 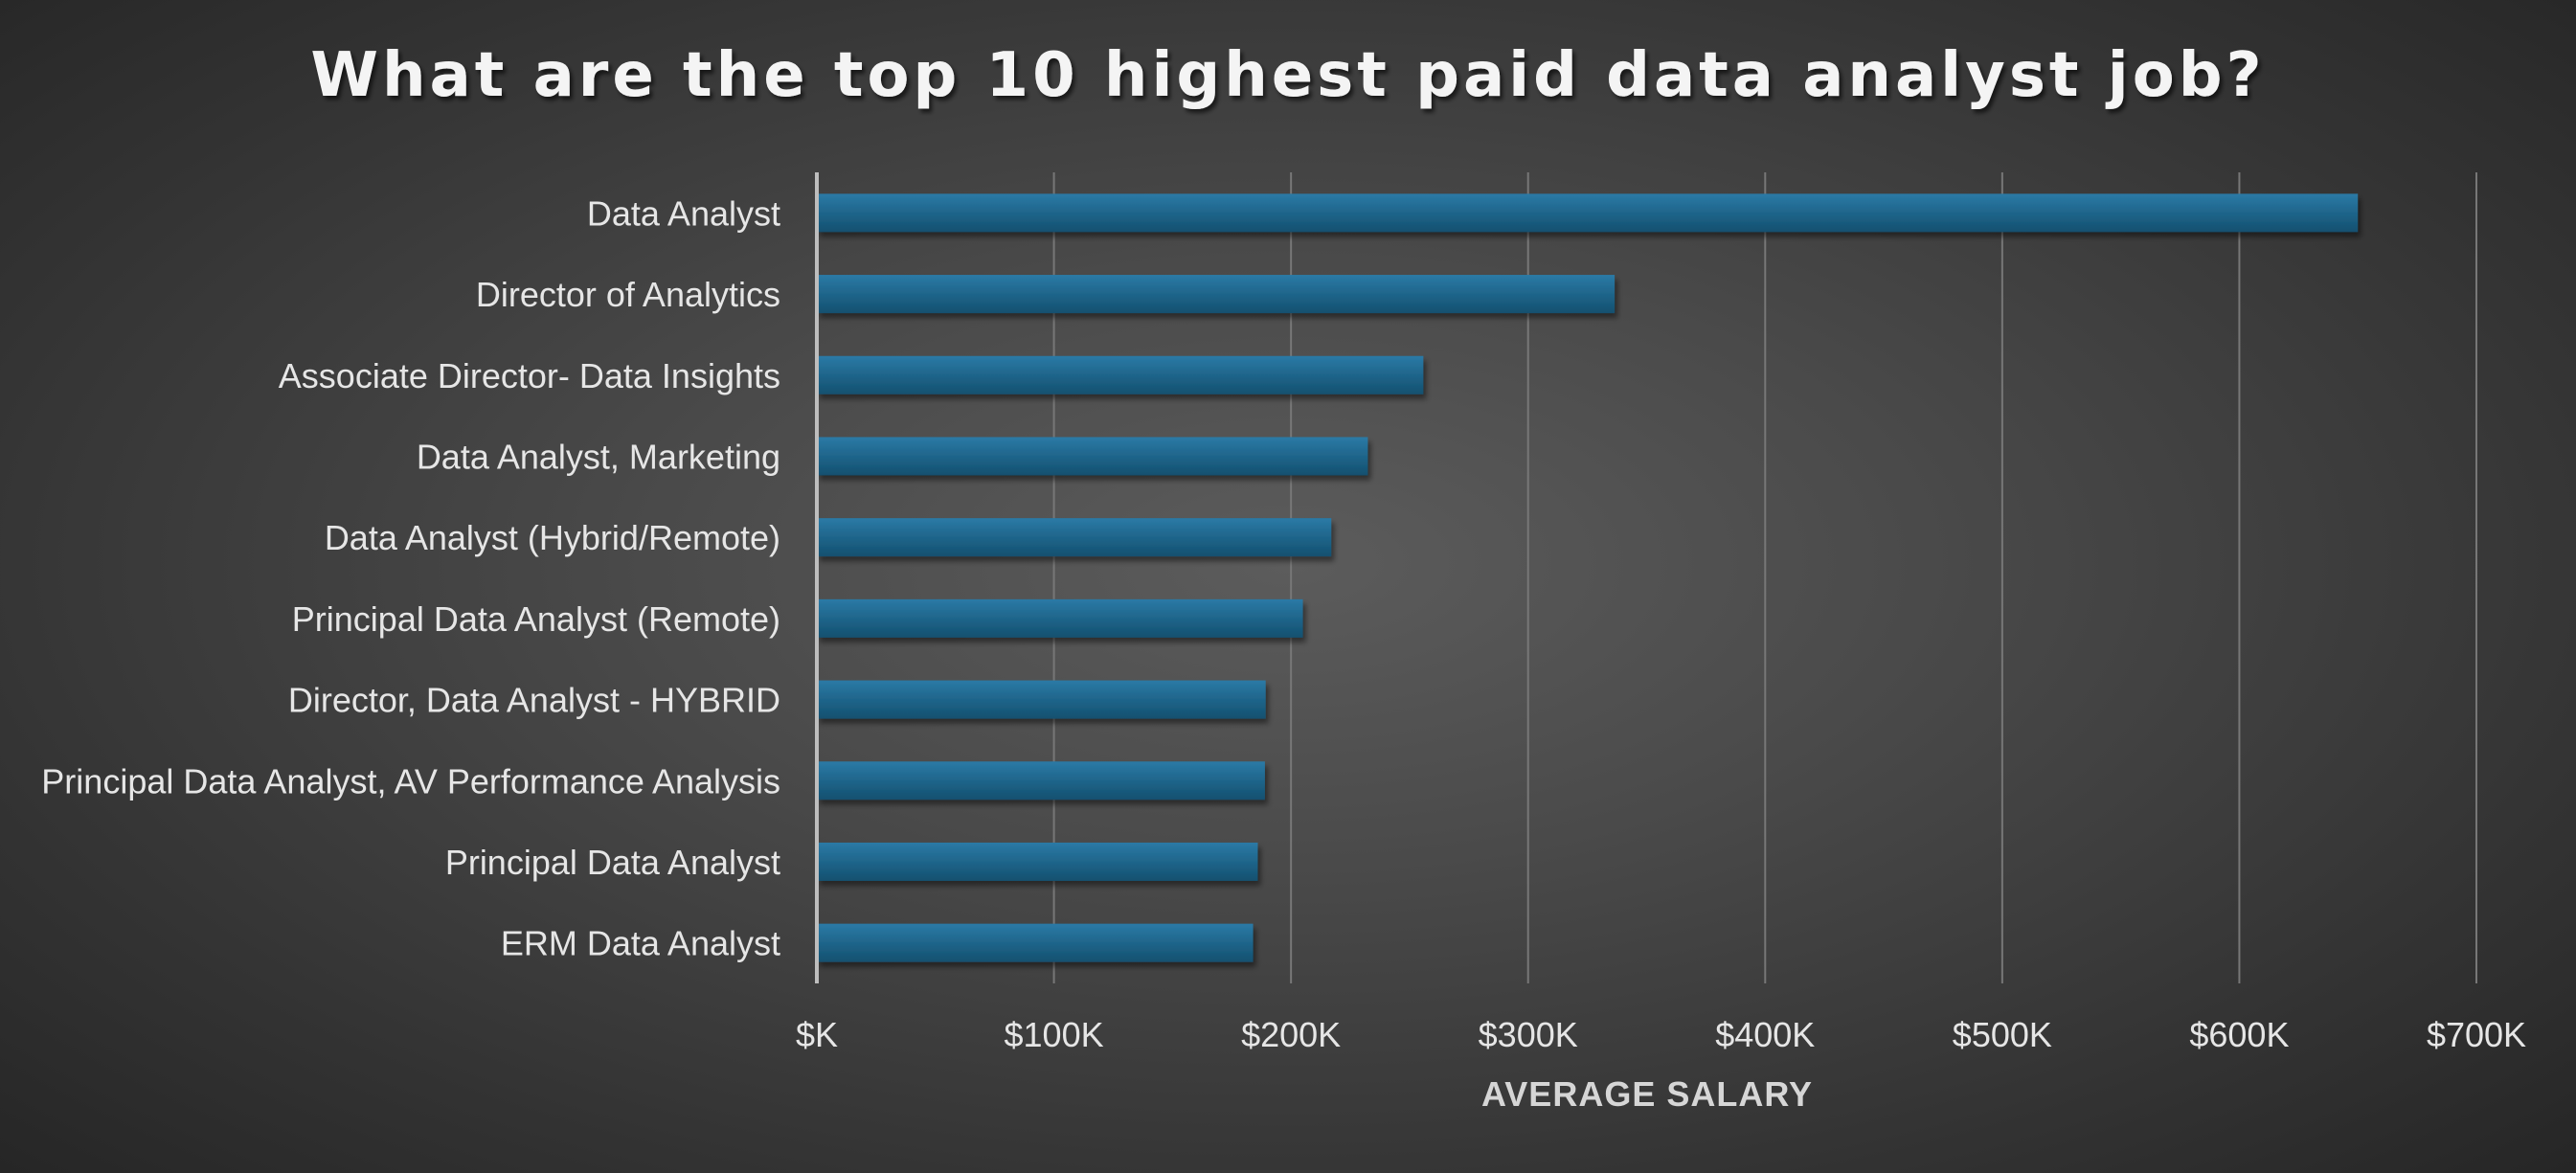 I want to click on x-tick-label: $K, so click(x=817, y=1034).